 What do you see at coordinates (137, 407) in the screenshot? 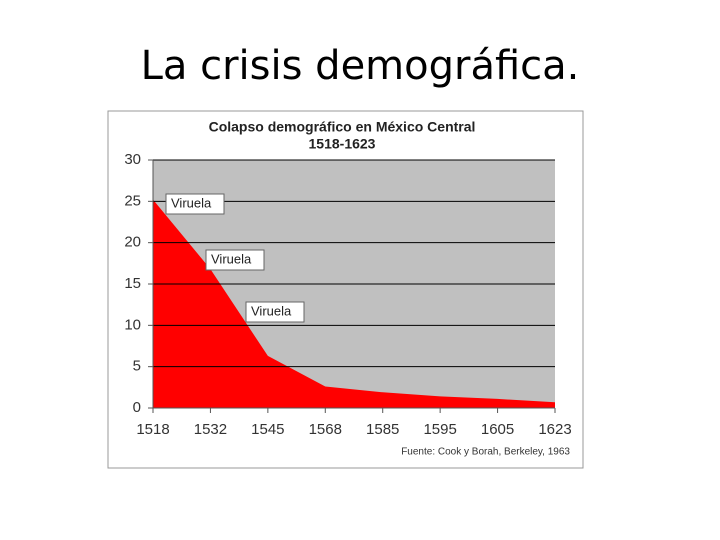
I see `y-tick-label: 0` at bounding box center [137, 407].